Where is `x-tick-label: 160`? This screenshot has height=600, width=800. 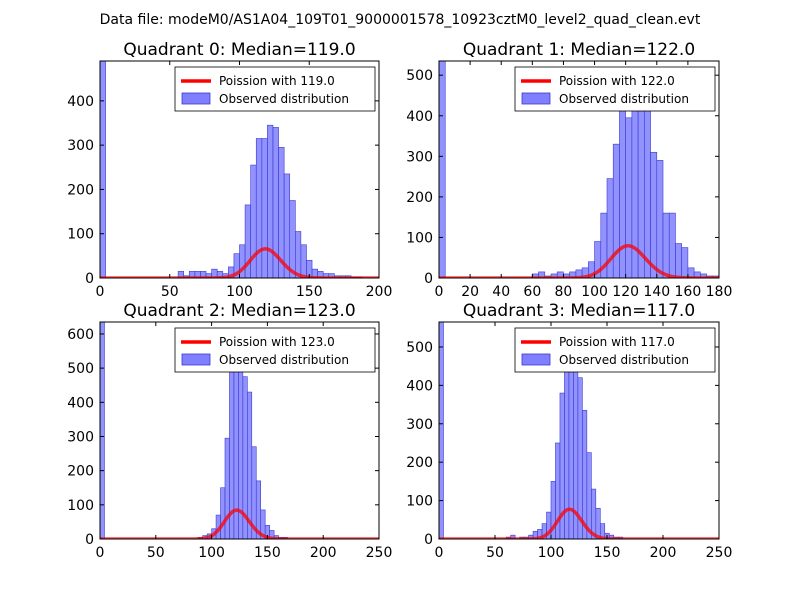
x-tick-label: 160 is located at coordinates (688, 292).